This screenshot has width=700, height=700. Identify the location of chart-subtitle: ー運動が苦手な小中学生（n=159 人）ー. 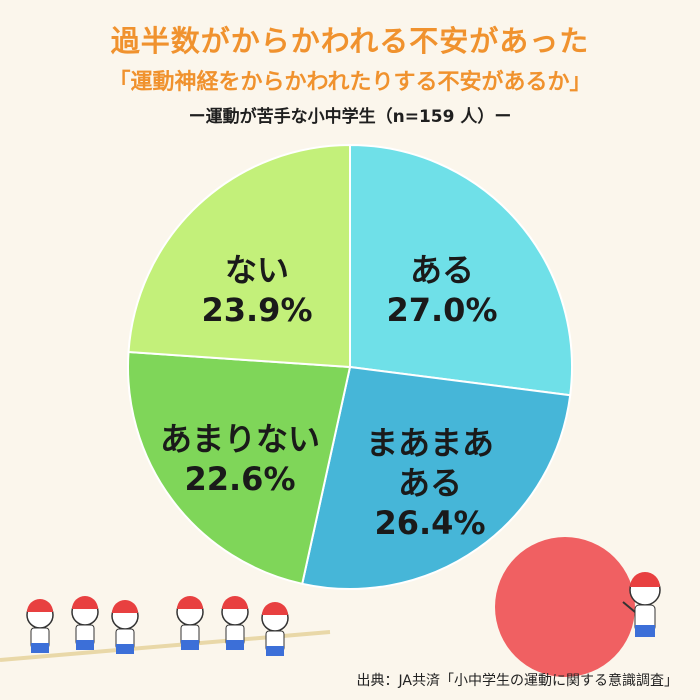
(350, 117).